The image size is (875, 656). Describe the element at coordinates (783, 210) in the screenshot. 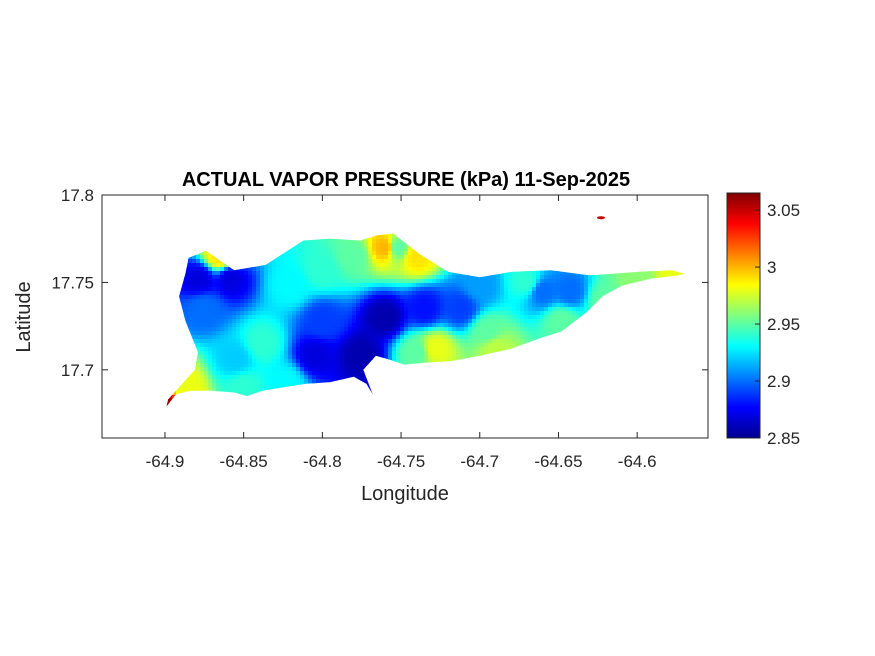

I see `colorbar-tick-label: 3.05` at that location.